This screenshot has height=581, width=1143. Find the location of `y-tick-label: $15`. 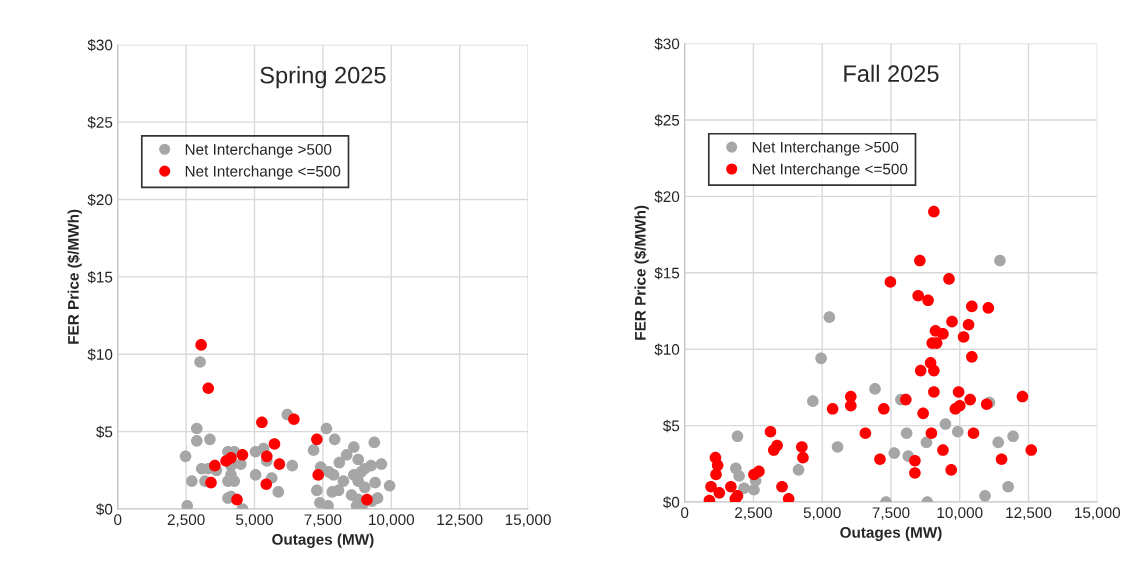

y-tick-label: $15 is located at coordinates (100, 277).